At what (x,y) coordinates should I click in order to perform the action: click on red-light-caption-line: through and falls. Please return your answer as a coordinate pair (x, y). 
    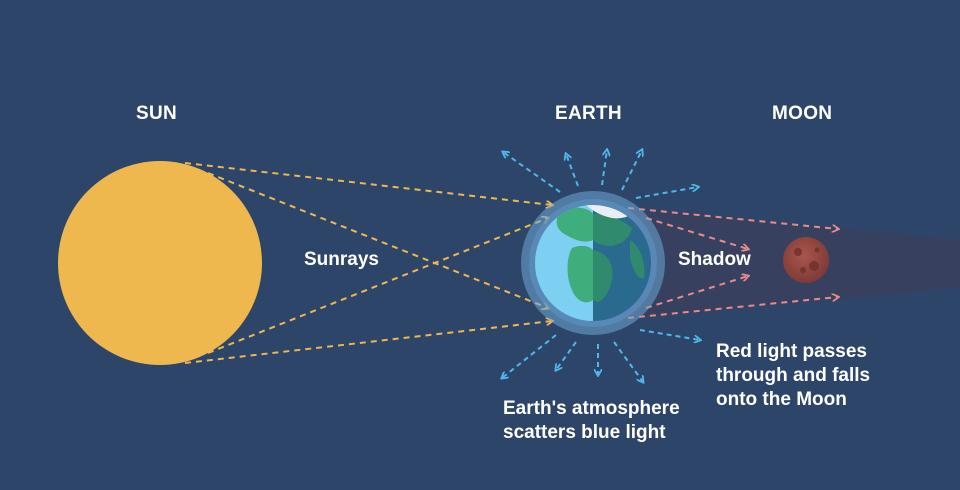
    Looking at the image, I should click on (793, 375).